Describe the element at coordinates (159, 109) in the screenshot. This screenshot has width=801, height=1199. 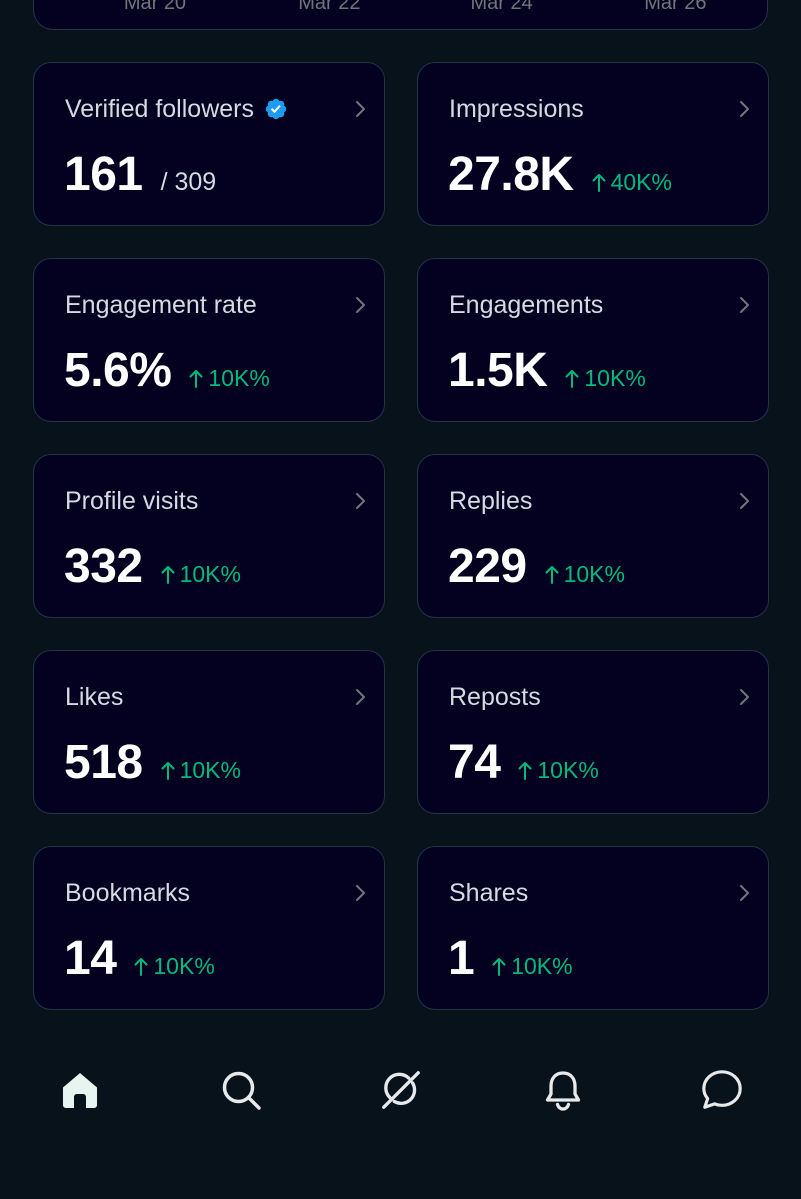
I see `metric-title: Verified followers` at that location.